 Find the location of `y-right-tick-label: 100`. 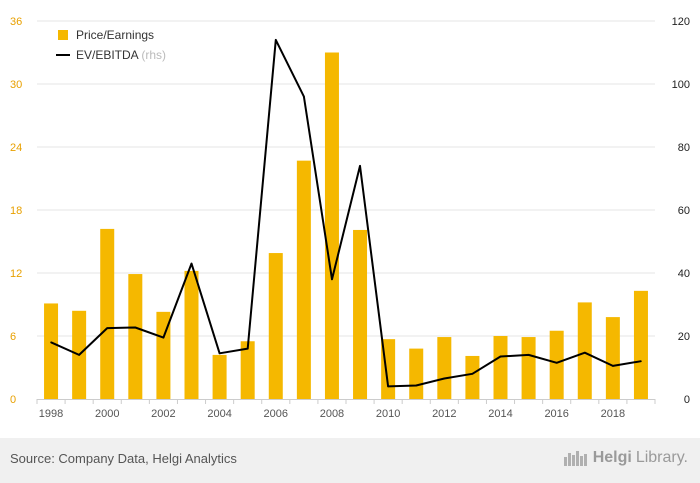

y-right-tick-label: 100 is located at coordinates (681, 85).